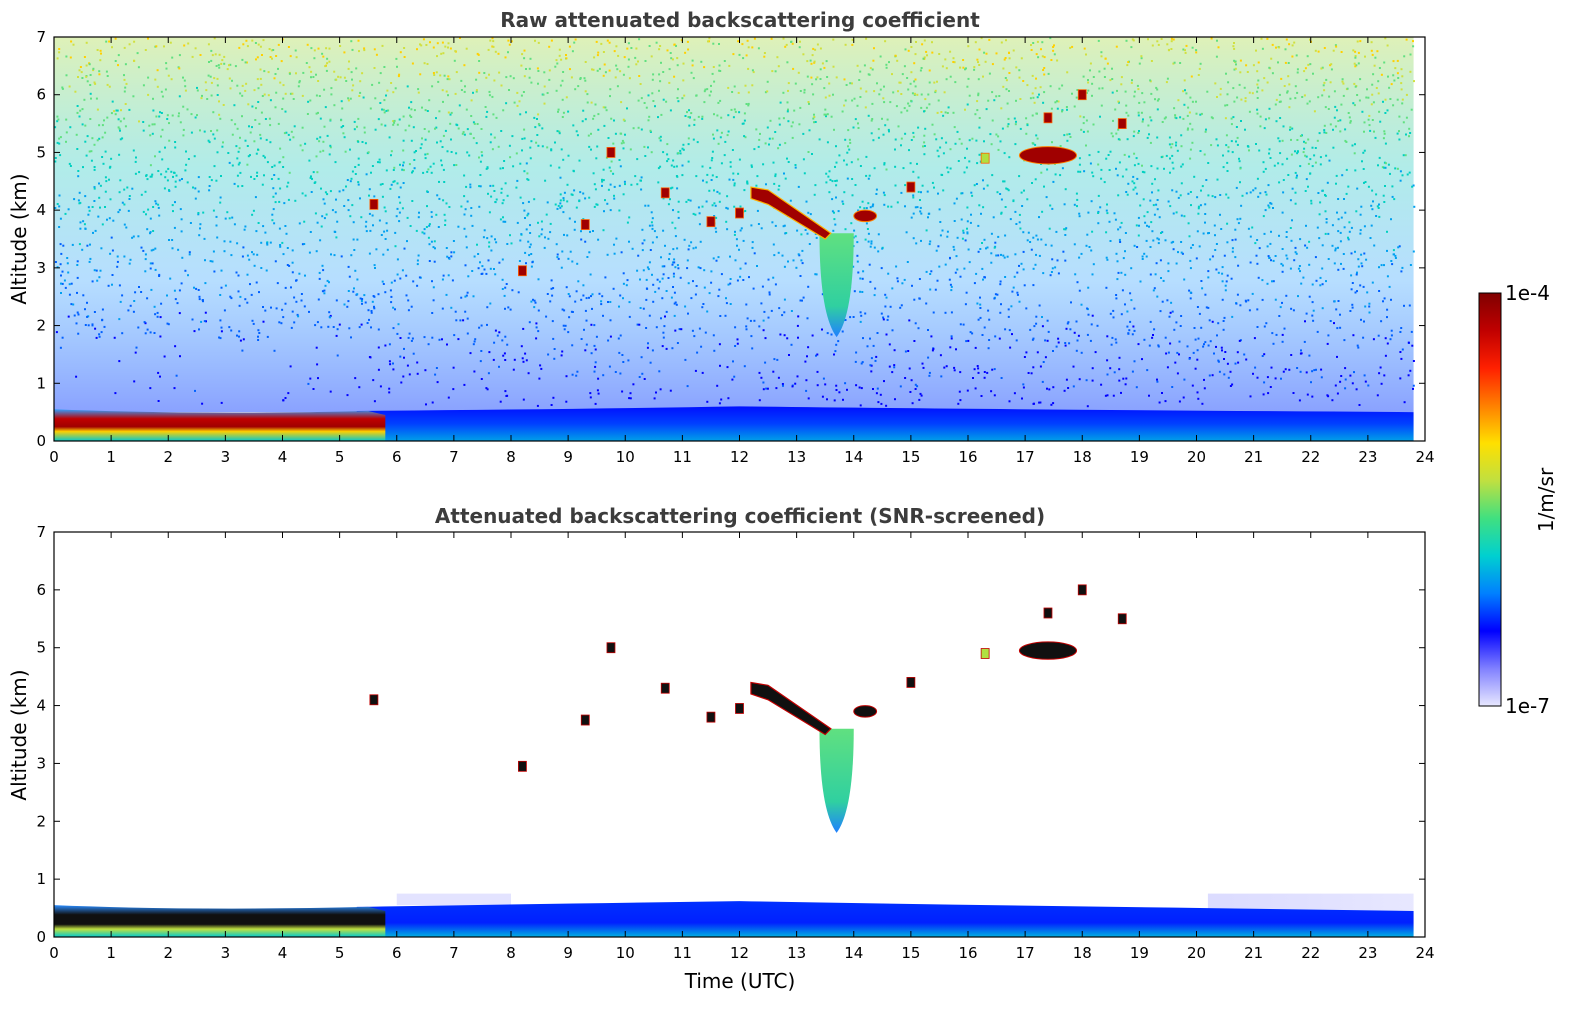  What do you see at coordinates (19, 734) in the screenshot?
I see `panel2-ylabel: Altitude (km)` at bounding box center [19, 734].